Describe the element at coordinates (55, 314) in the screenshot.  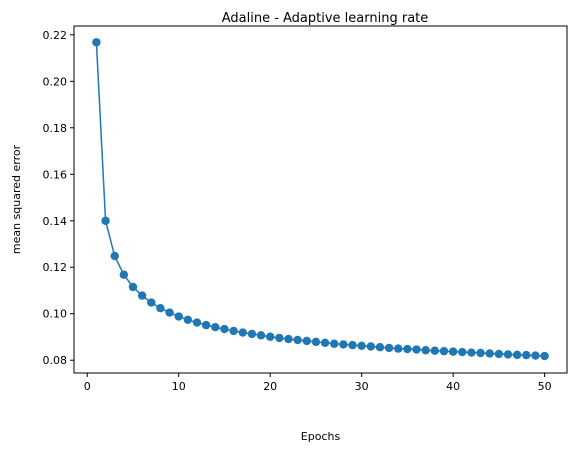
I see `y-tick-label: 0.10` at that location.